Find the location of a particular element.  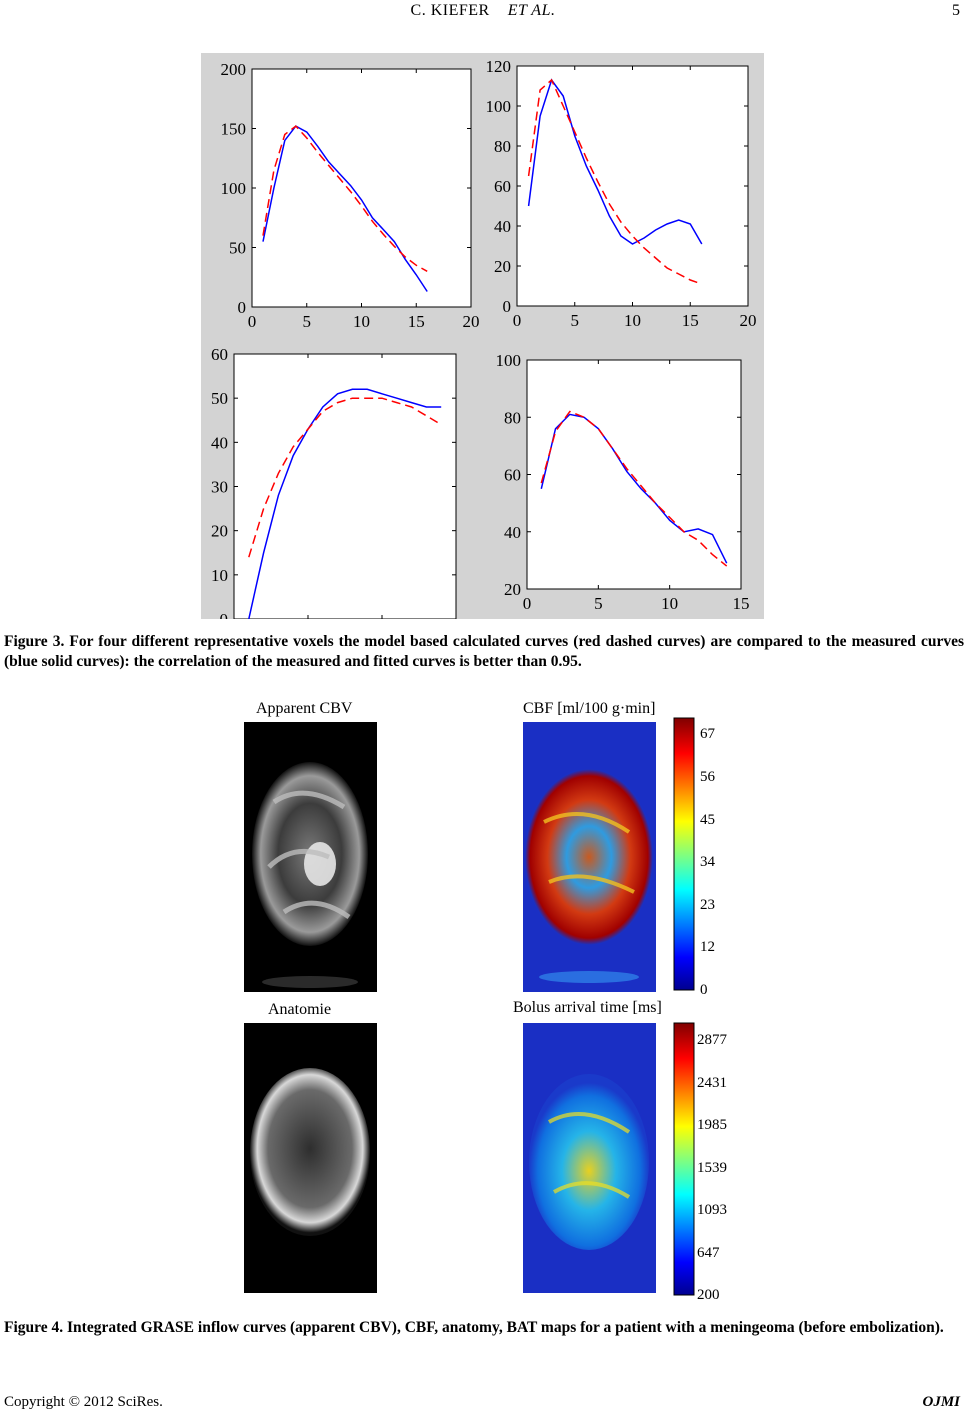

plot-3: 0510150102030405060 is located at coordinates (334, 482).